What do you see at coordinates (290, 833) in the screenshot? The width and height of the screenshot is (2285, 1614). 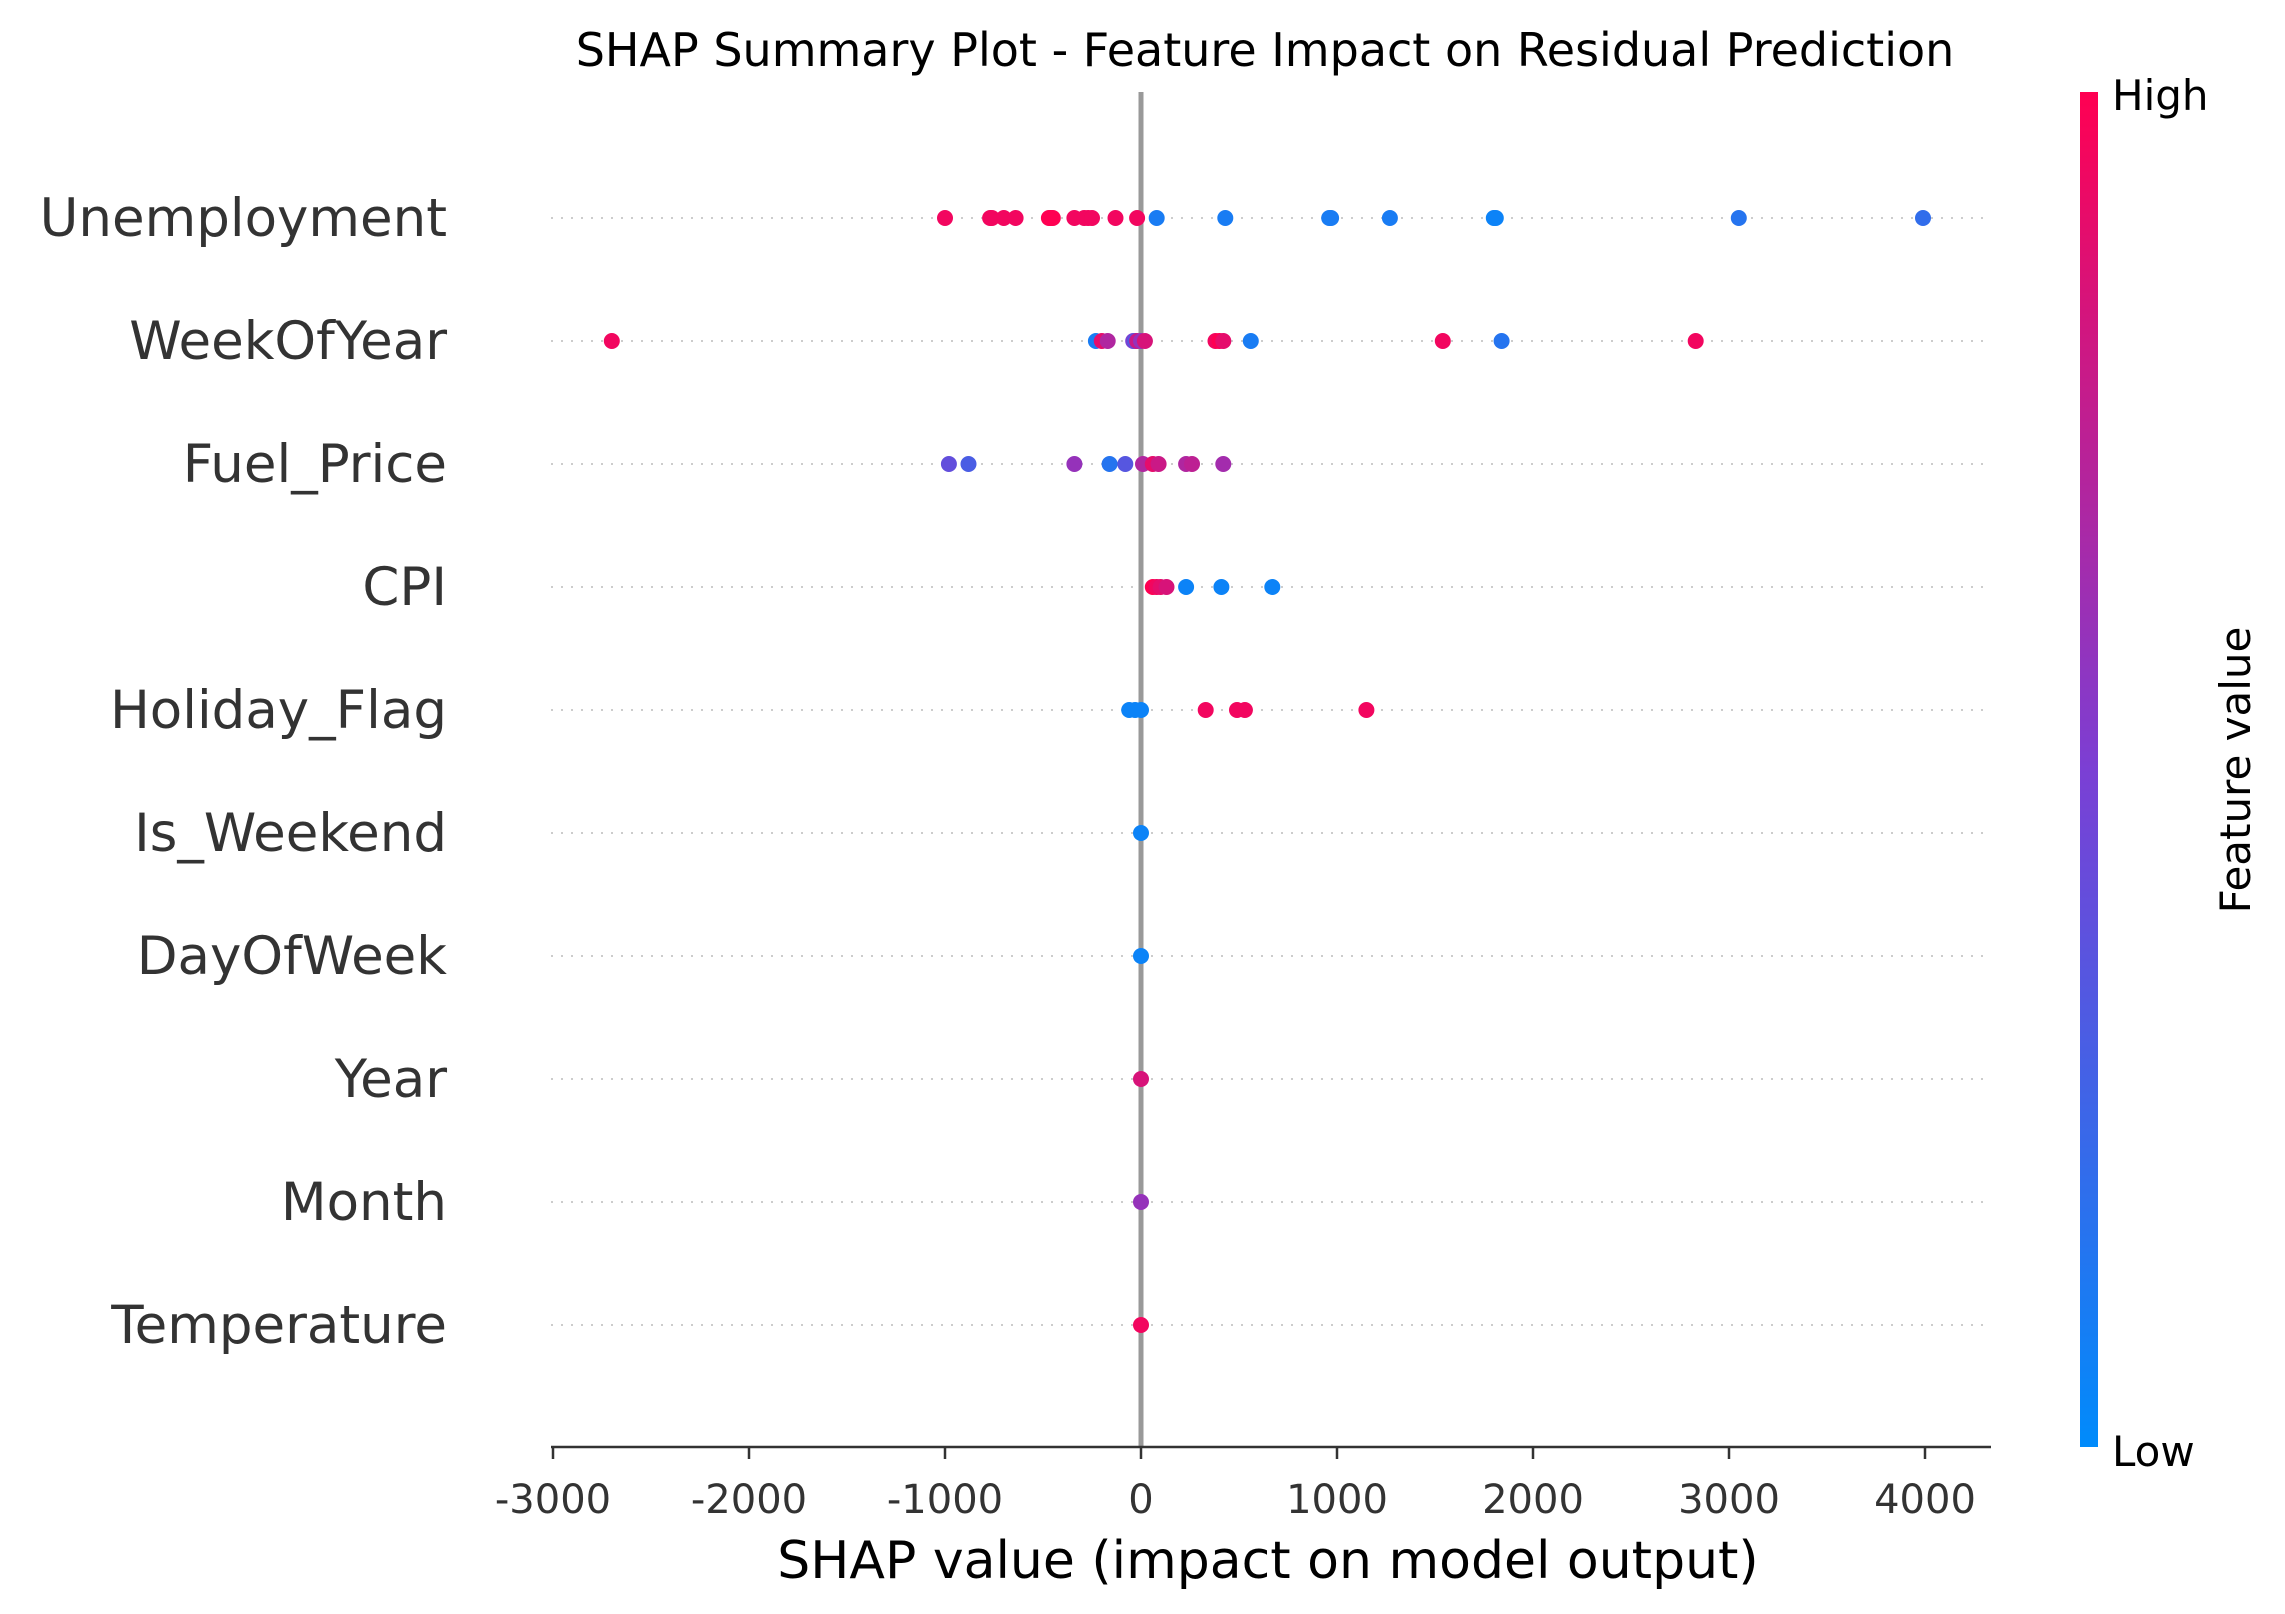 I see `feature-label: Is_Weekend` at bounding box center [290, 833].